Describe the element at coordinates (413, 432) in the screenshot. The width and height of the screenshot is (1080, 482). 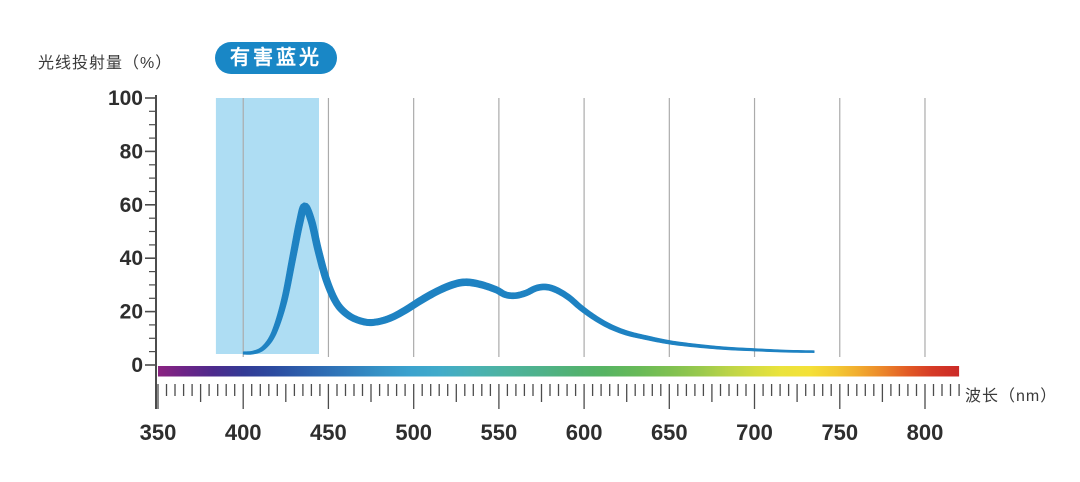
I see `x-tick-label: 500` at that location.